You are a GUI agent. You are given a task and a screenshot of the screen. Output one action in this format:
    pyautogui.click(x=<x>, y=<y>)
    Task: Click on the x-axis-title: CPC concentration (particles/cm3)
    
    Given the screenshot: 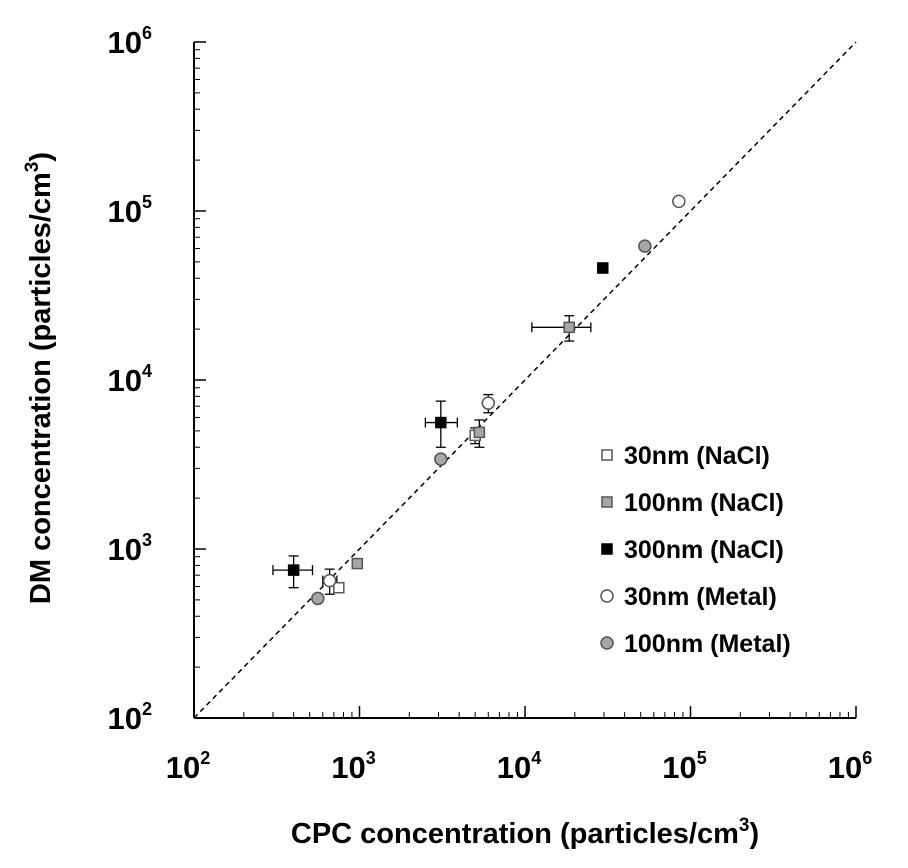 What is the action you would take?
    pyautogui.click(x=525, y=832)
    